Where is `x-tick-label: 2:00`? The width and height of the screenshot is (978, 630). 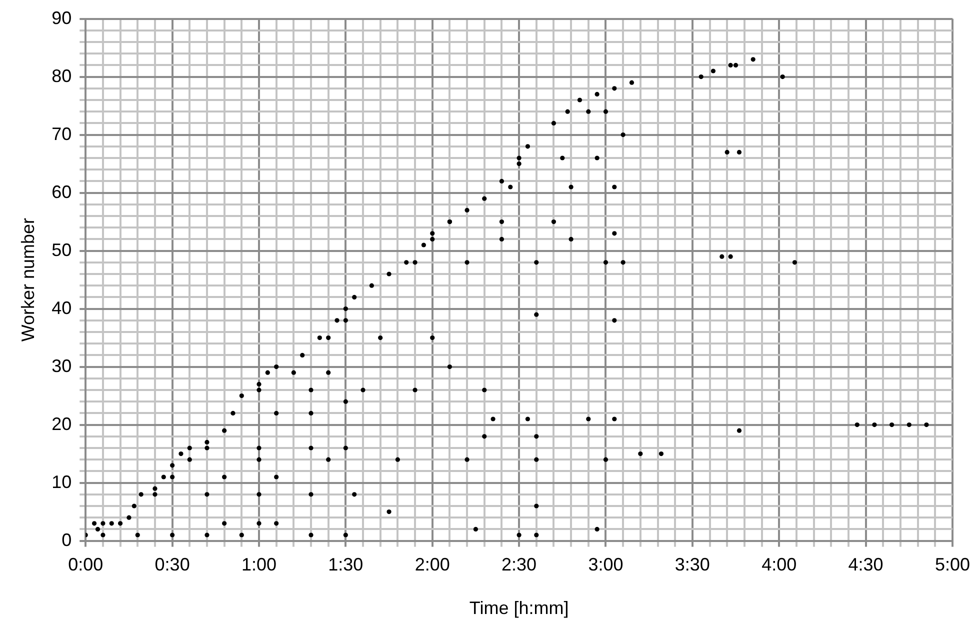 x-tick-label: 2:00 is located at coordinates (432, 564).